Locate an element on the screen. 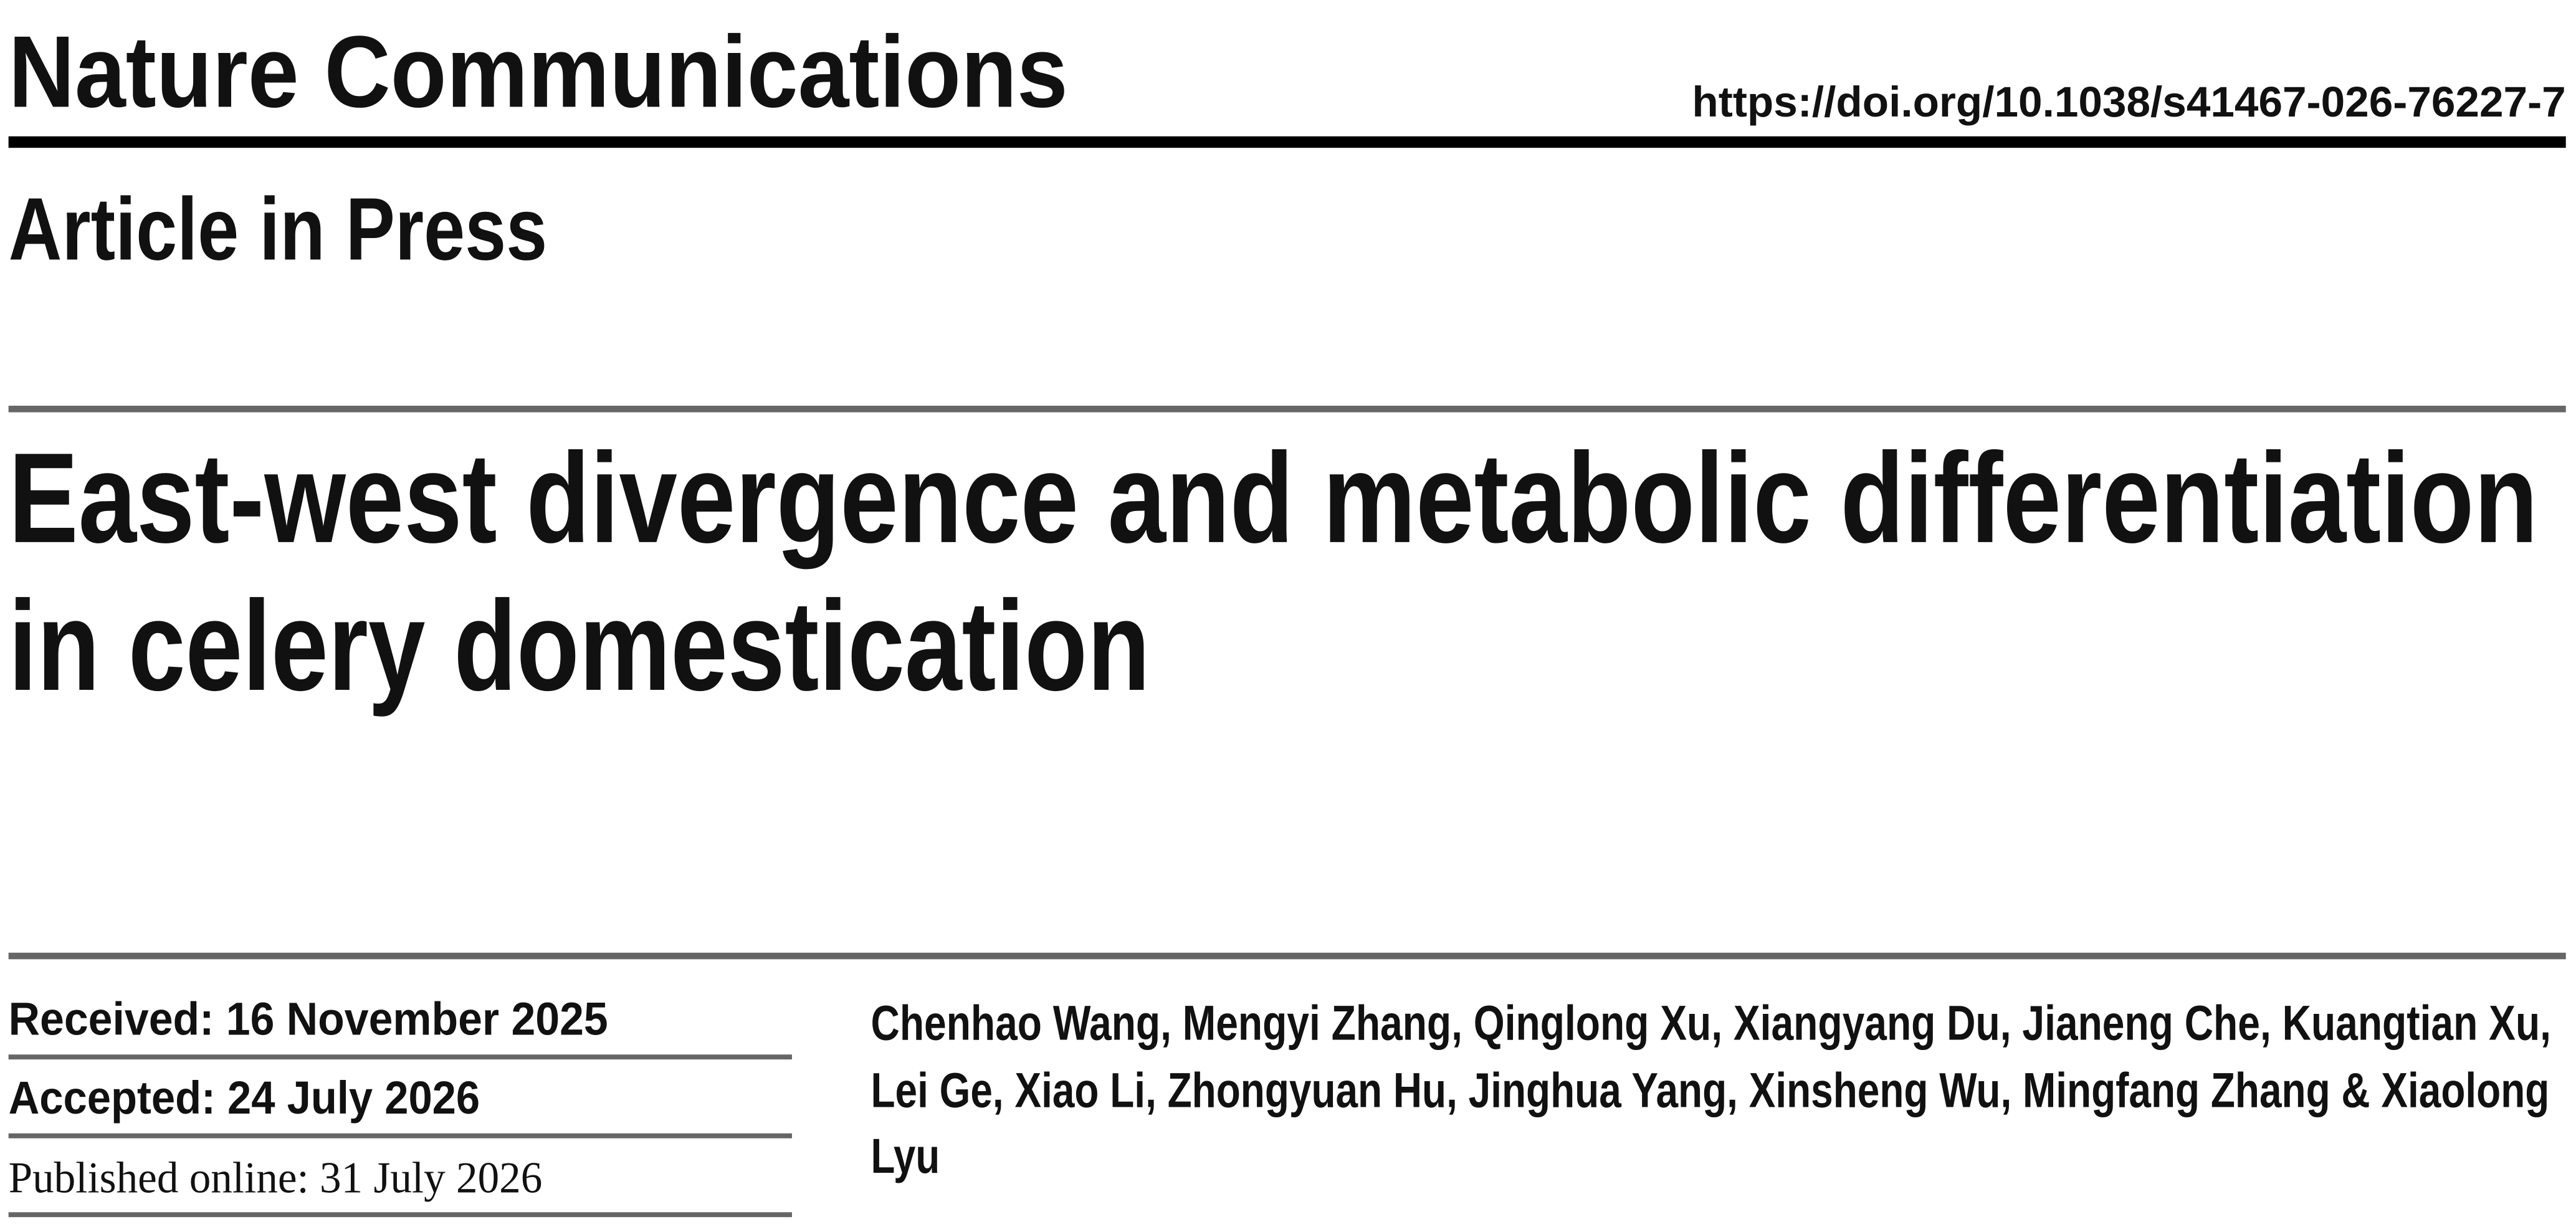 This screenshot has width=2576, height=1227. received-date: Received: 16 November 2025 is located at coordinates (309, 1019).